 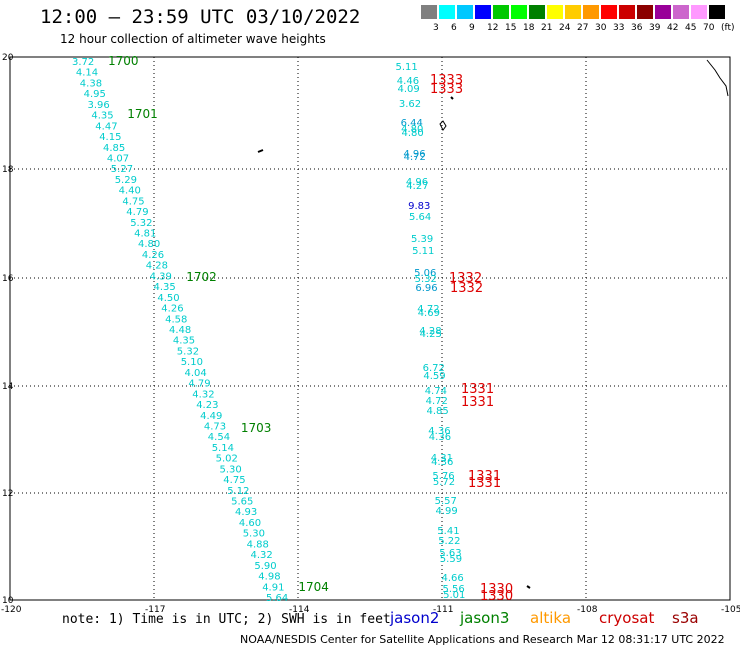 What do you see at coordinates (196, 373) in the screenshot?
I see `jason3-wave-value: 4.04` at bounding box center [196, 373].